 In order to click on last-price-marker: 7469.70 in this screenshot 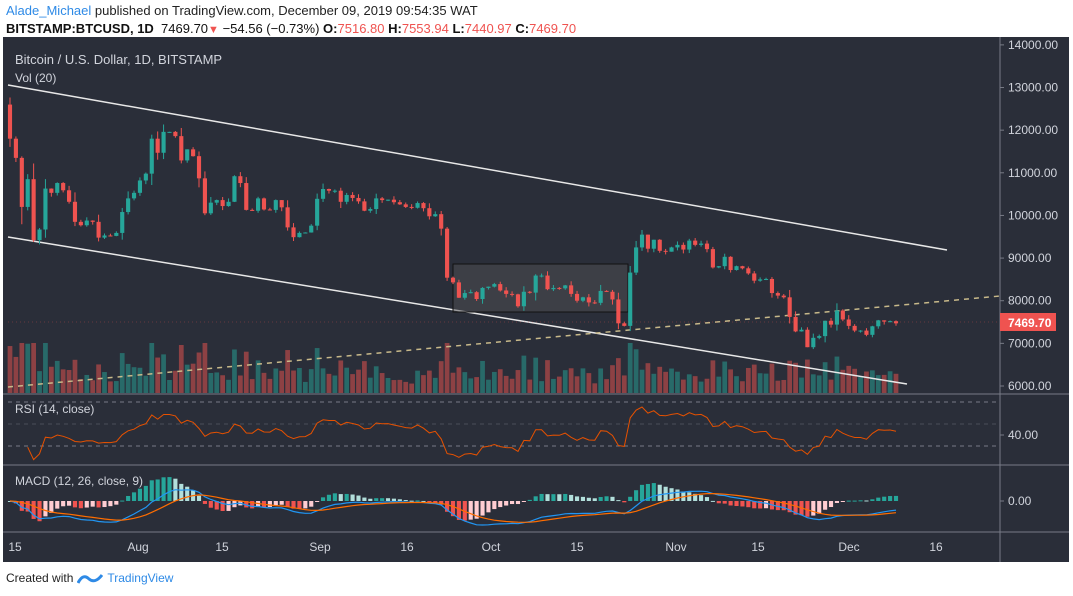, I will do `click(532, 322)`.